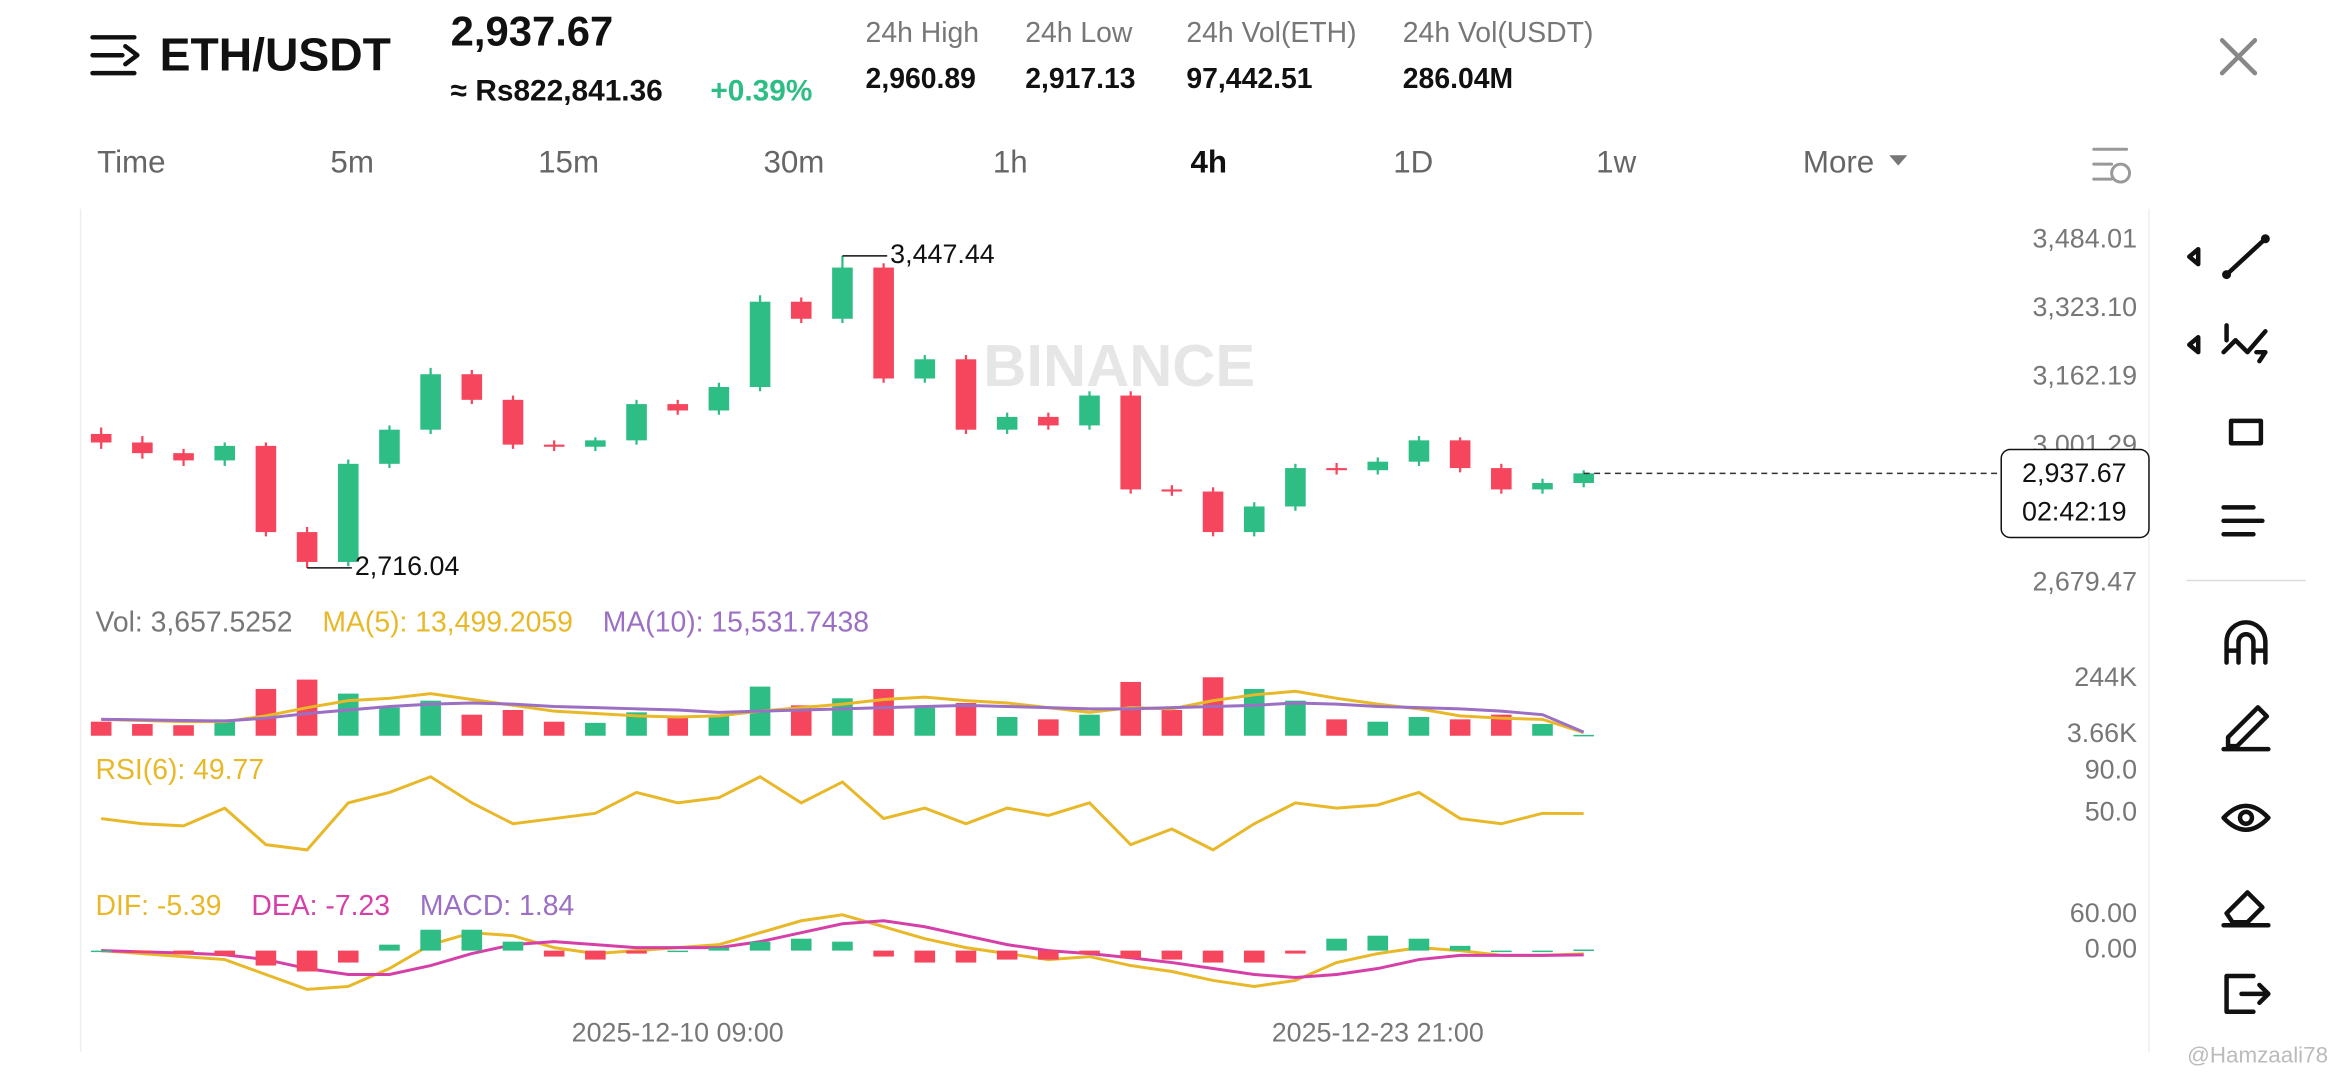 This screenshot has height=1080, width=2340. What do you see at coordinates (115, 55) in the screenshot?
I see `menu-icon` at bounding box center [115, 55].